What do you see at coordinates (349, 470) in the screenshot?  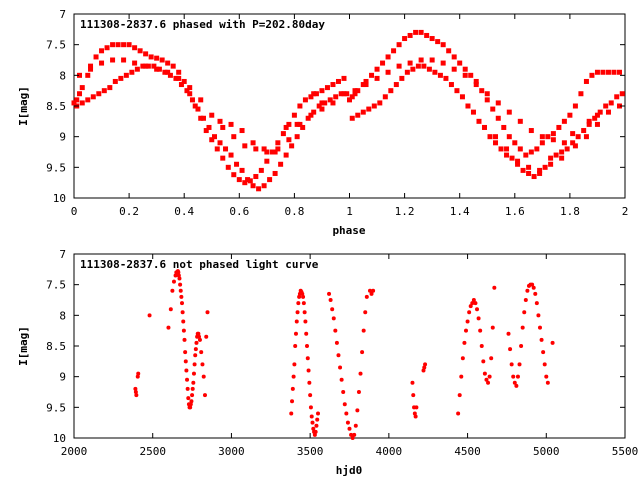 I see `unphased-x-axis-label: hjd0` at bounding box center [349, 470].